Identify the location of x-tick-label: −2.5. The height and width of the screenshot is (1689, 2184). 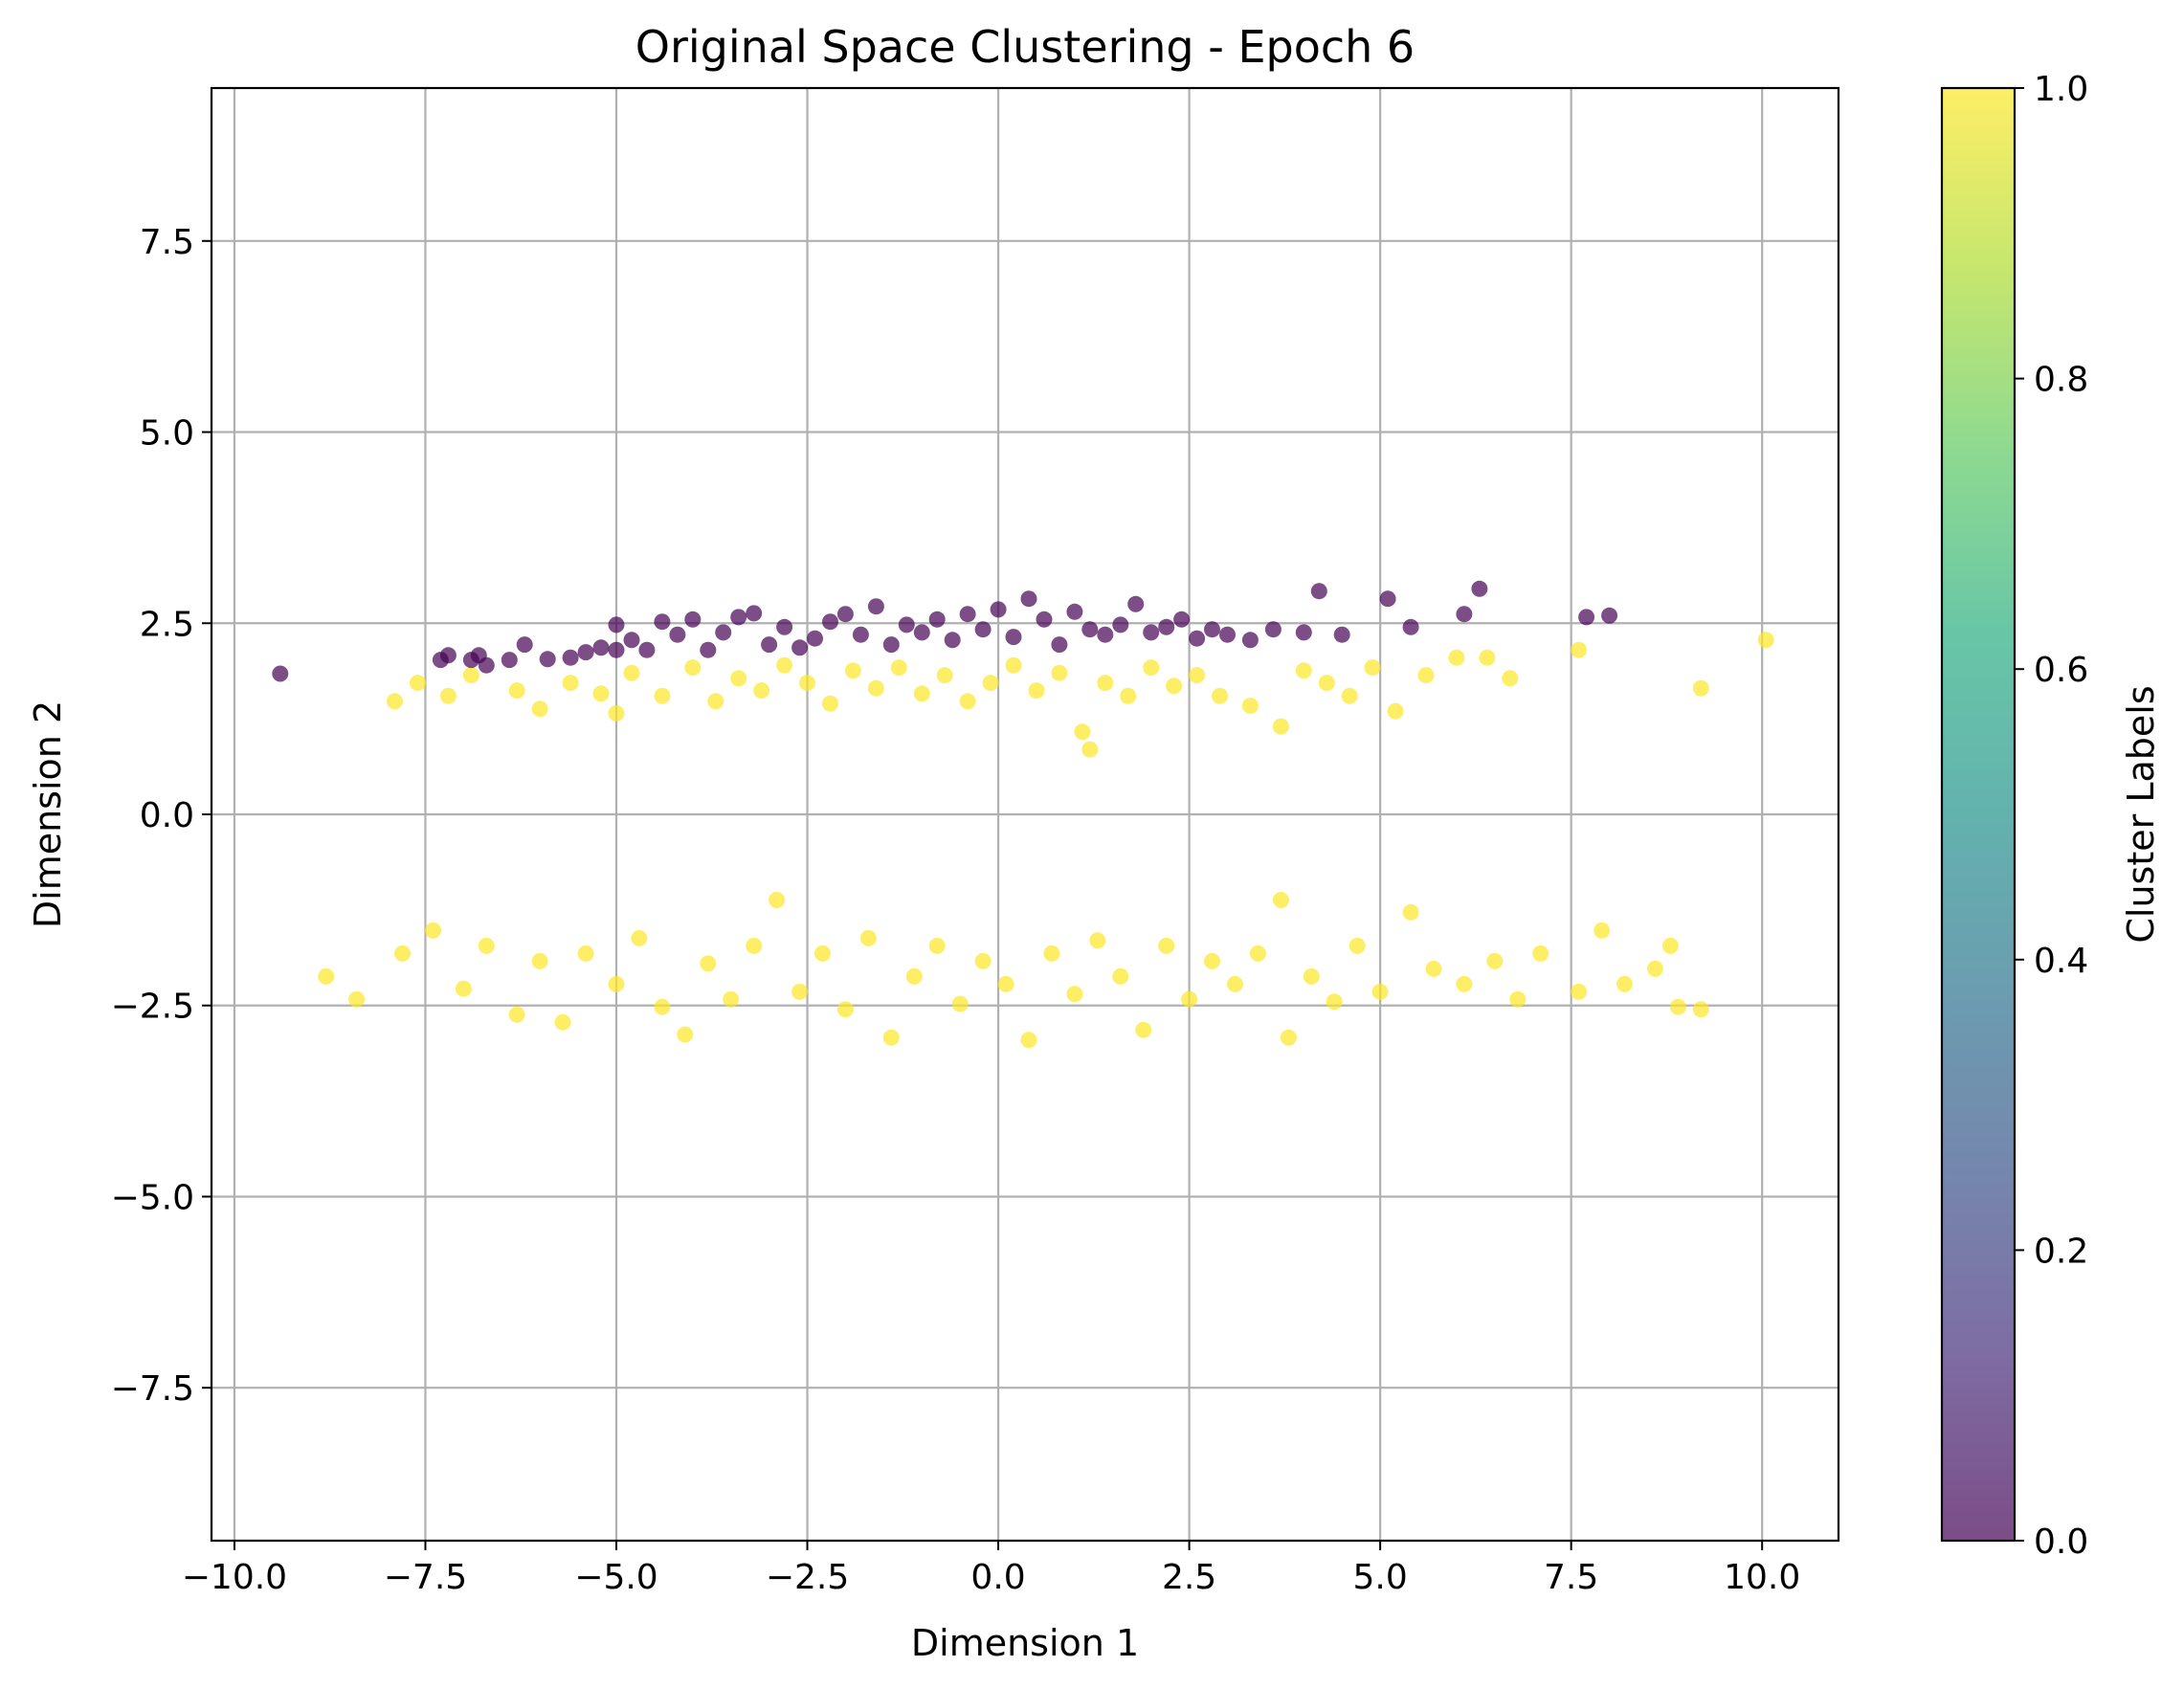
(807, 1577).